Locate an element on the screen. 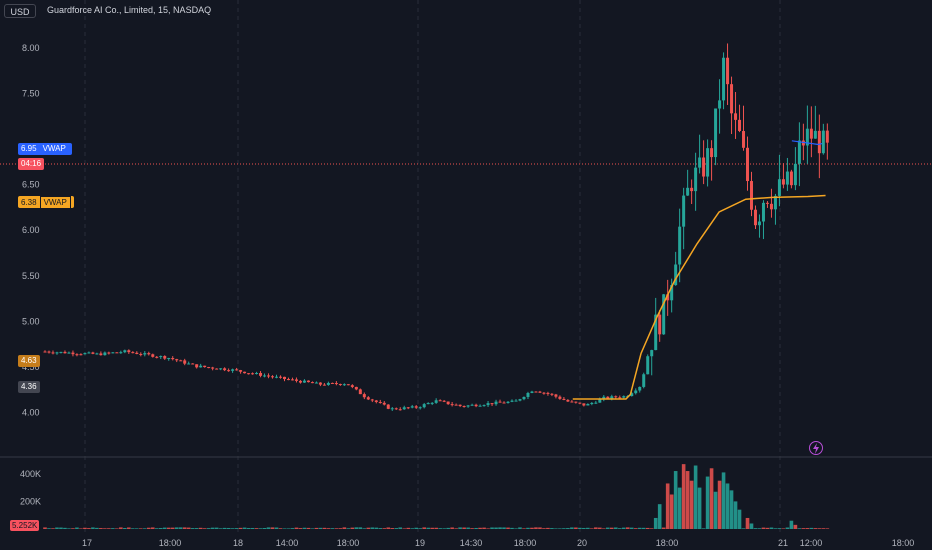 This screenshot has height=550, width=932. countdown-value: 04:16 is located at coordinates (31, 163).